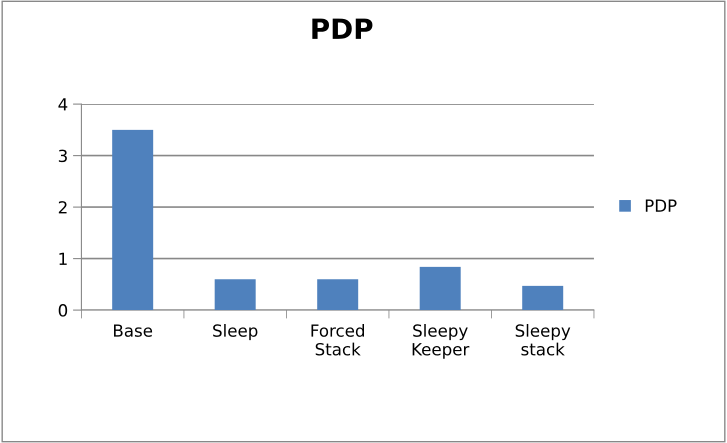 Image resolution: width=727 pixels, height=443 pixels. What do you see at coordinates (338, 340) in the screenshot?
I see `x-tick-label: Forced Stack` at bounding box center [338, 340].